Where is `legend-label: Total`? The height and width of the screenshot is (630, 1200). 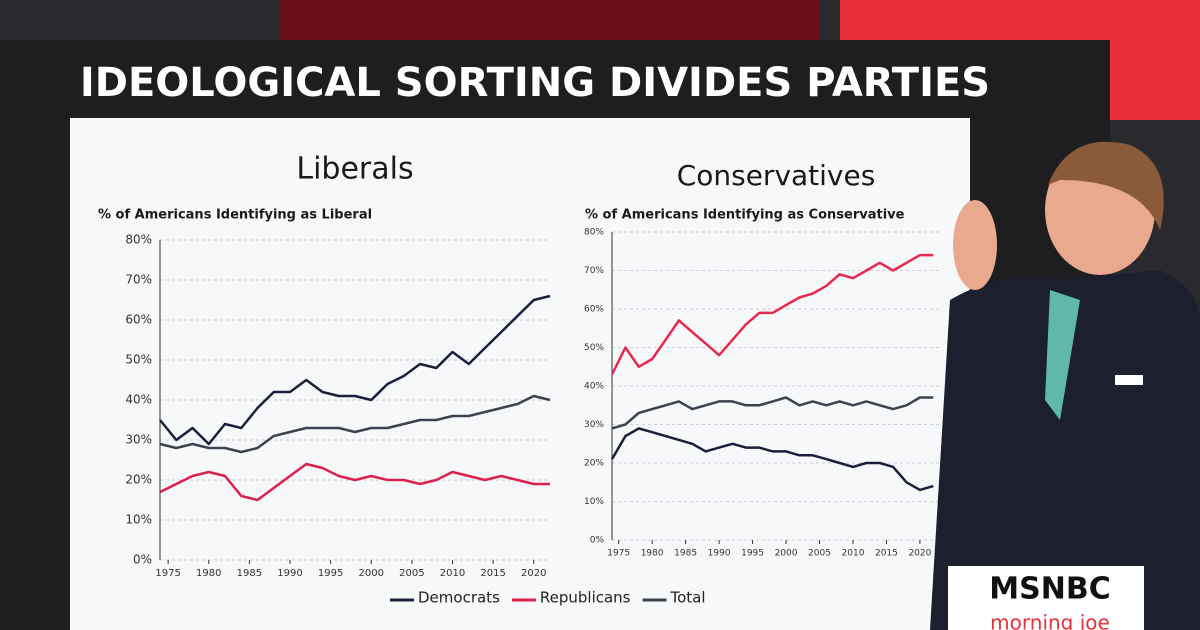 legend-label: Total is located at coordinates (688, 598).